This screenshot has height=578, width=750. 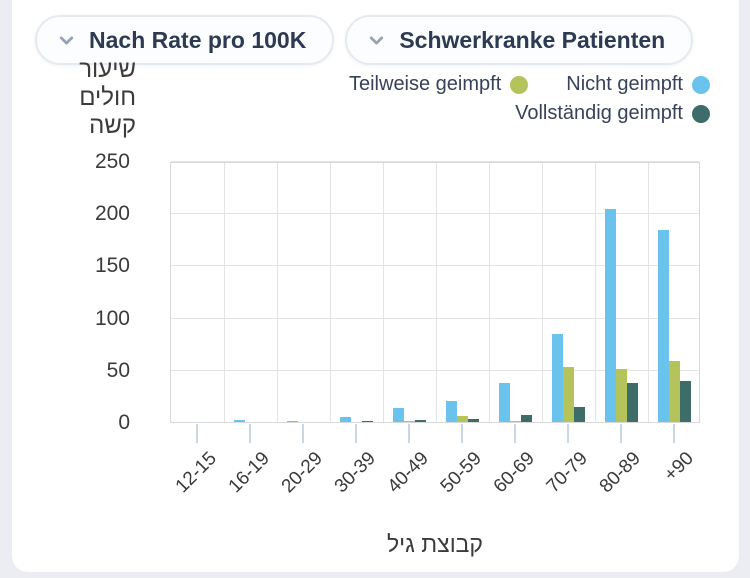 I want to click on bar-teilweise-geimpft-+90, so click(x=674, y=391).